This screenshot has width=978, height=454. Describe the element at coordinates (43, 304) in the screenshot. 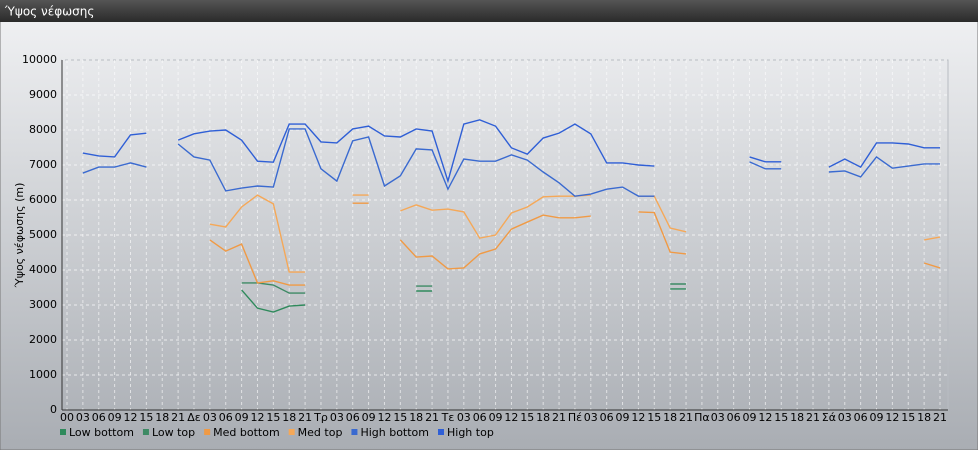

I see `y-tick-label: 3000` at that location.